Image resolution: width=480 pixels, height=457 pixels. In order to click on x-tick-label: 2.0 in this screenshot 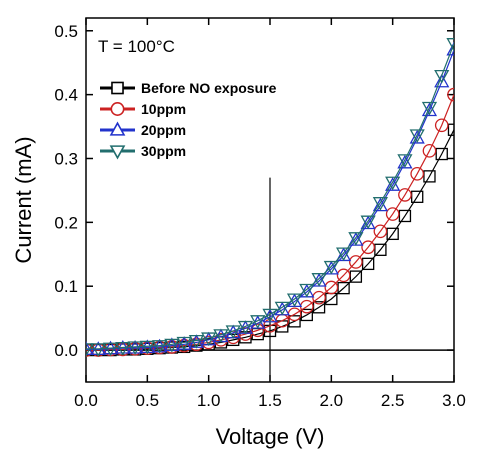, I will do `click(332, 400)`.